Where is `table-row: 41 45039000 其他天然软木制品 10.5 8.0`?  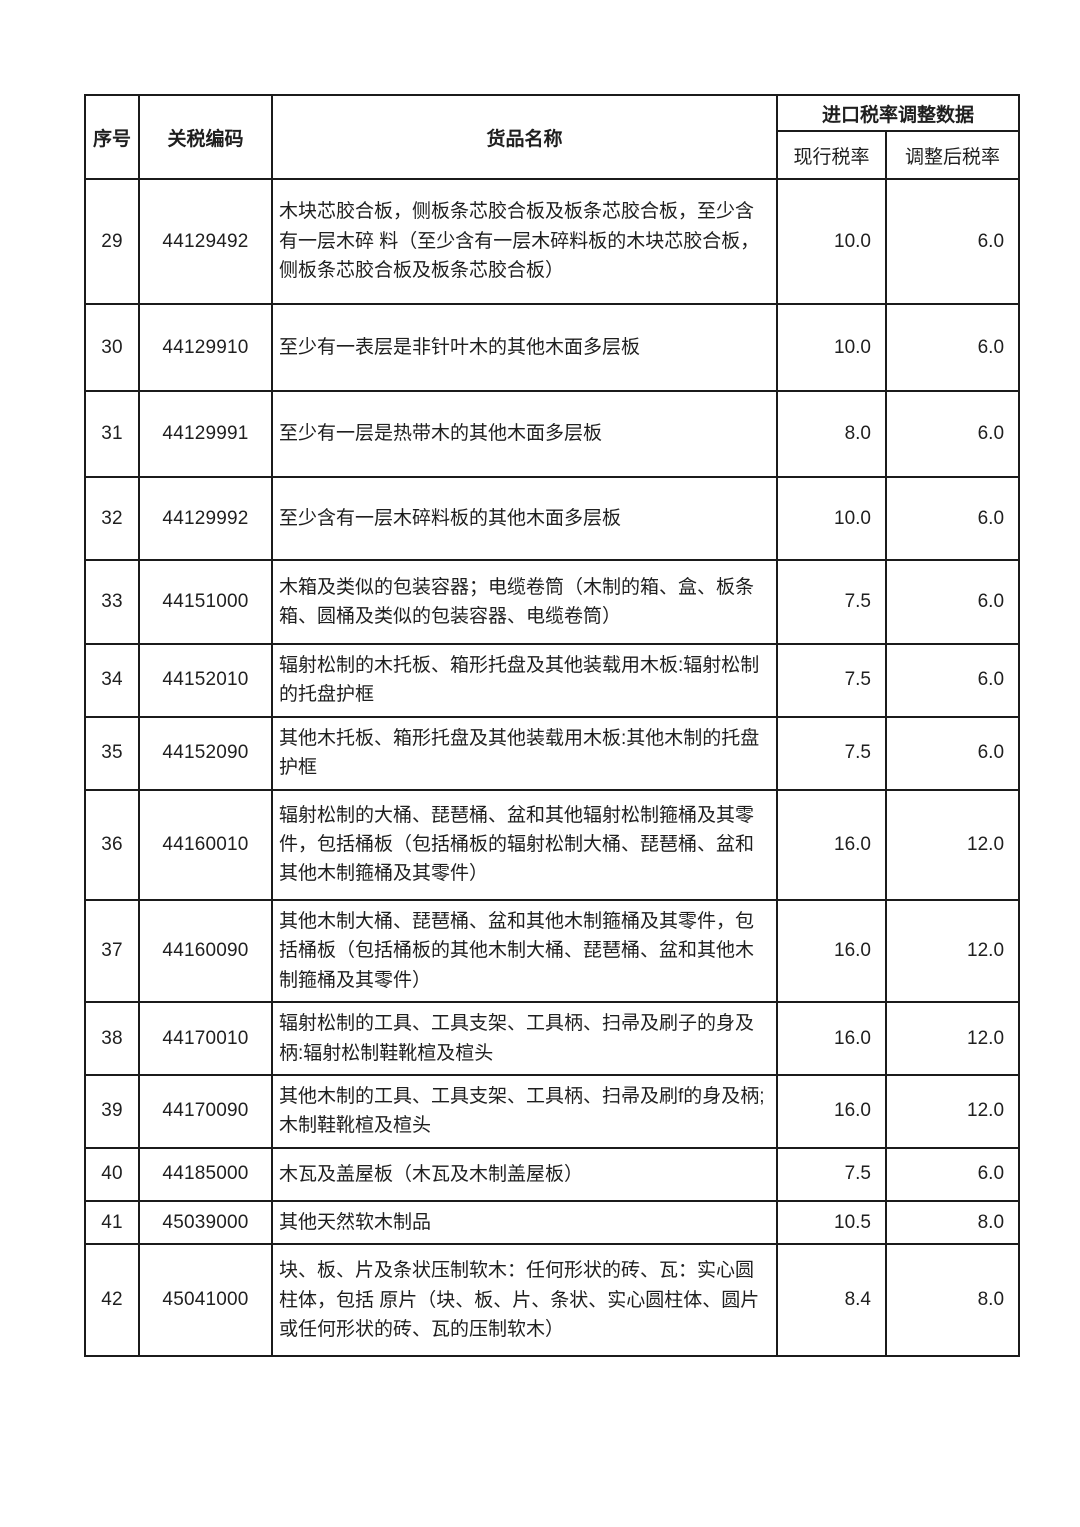 table-row: 41 45039000 其他天然软木制品 10.5 8.0 is located at coordinates (552, 1222).